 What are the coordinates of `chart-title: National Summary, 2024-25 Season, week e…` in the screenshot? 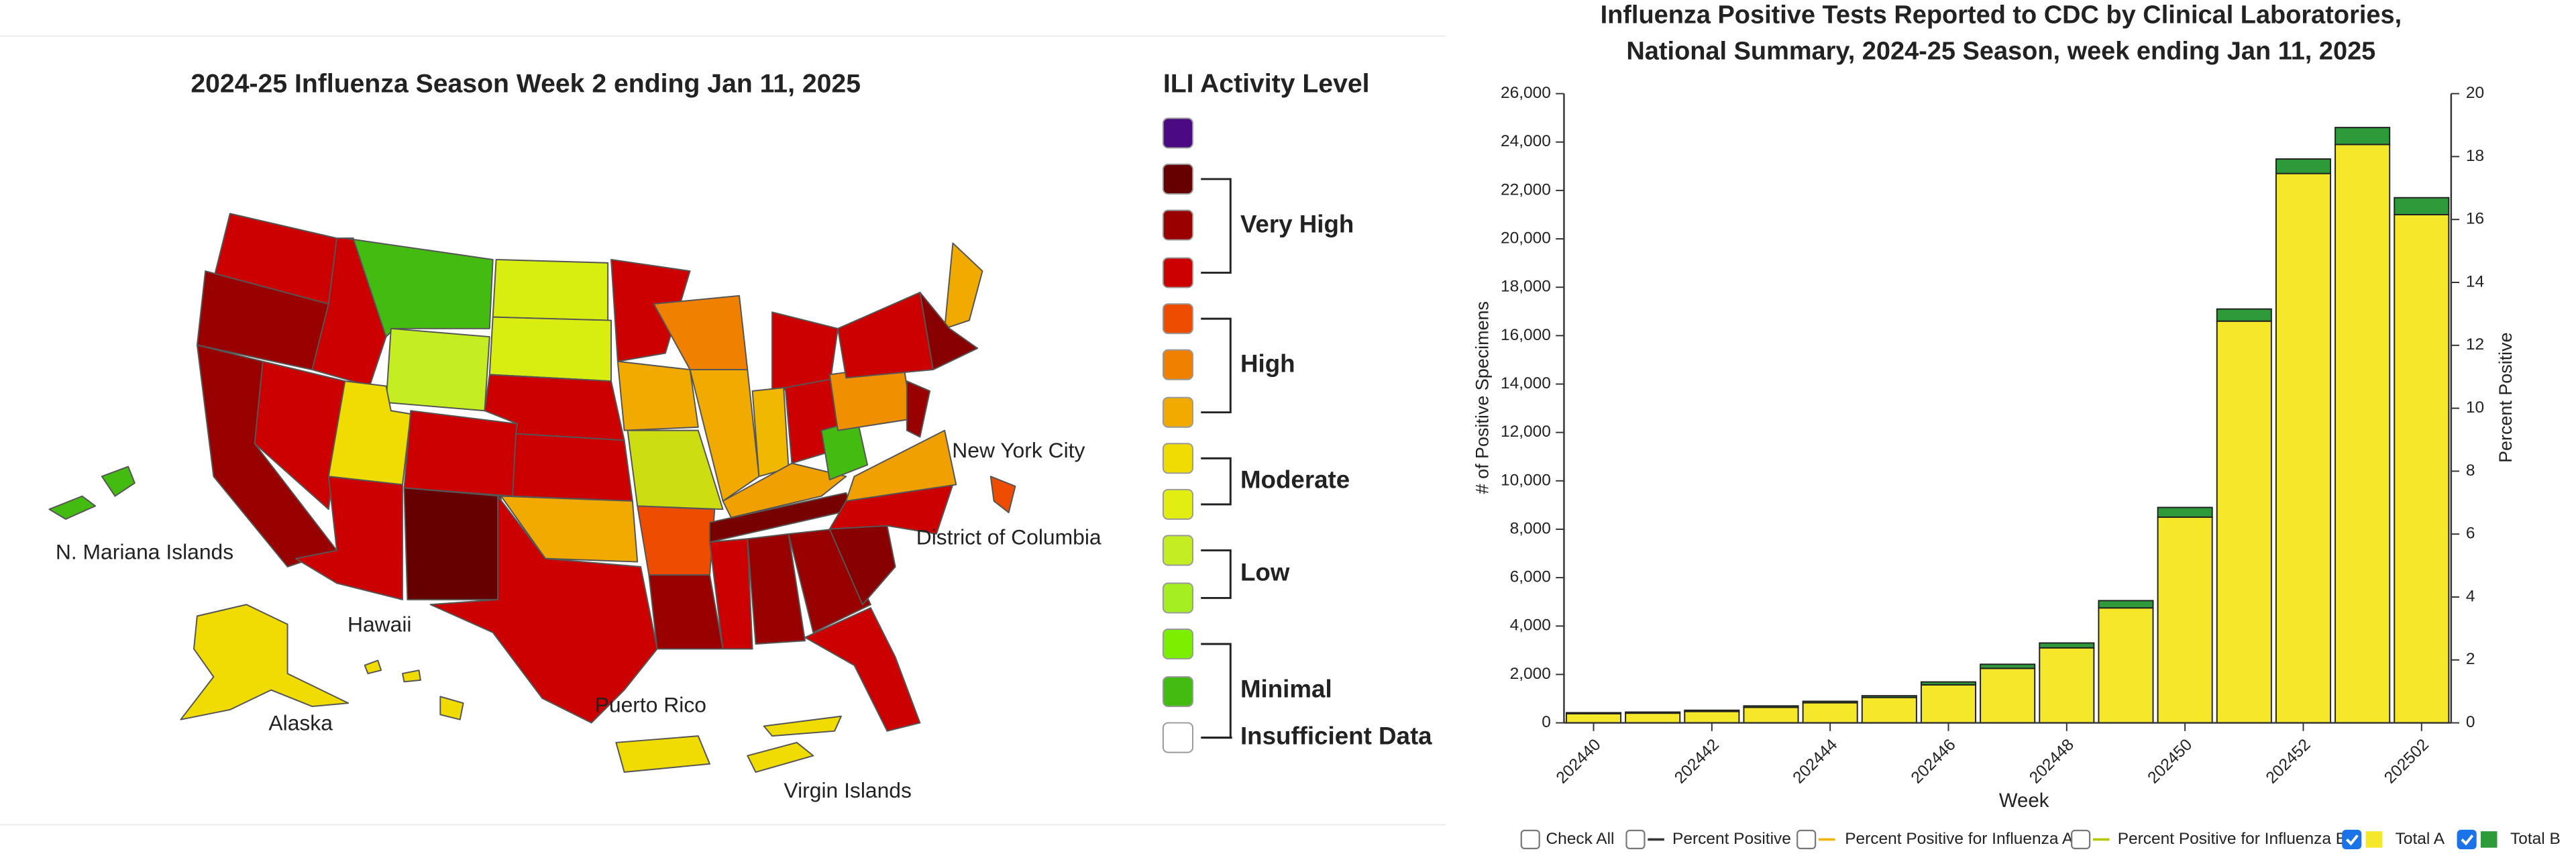 It's located at (2000, 51).